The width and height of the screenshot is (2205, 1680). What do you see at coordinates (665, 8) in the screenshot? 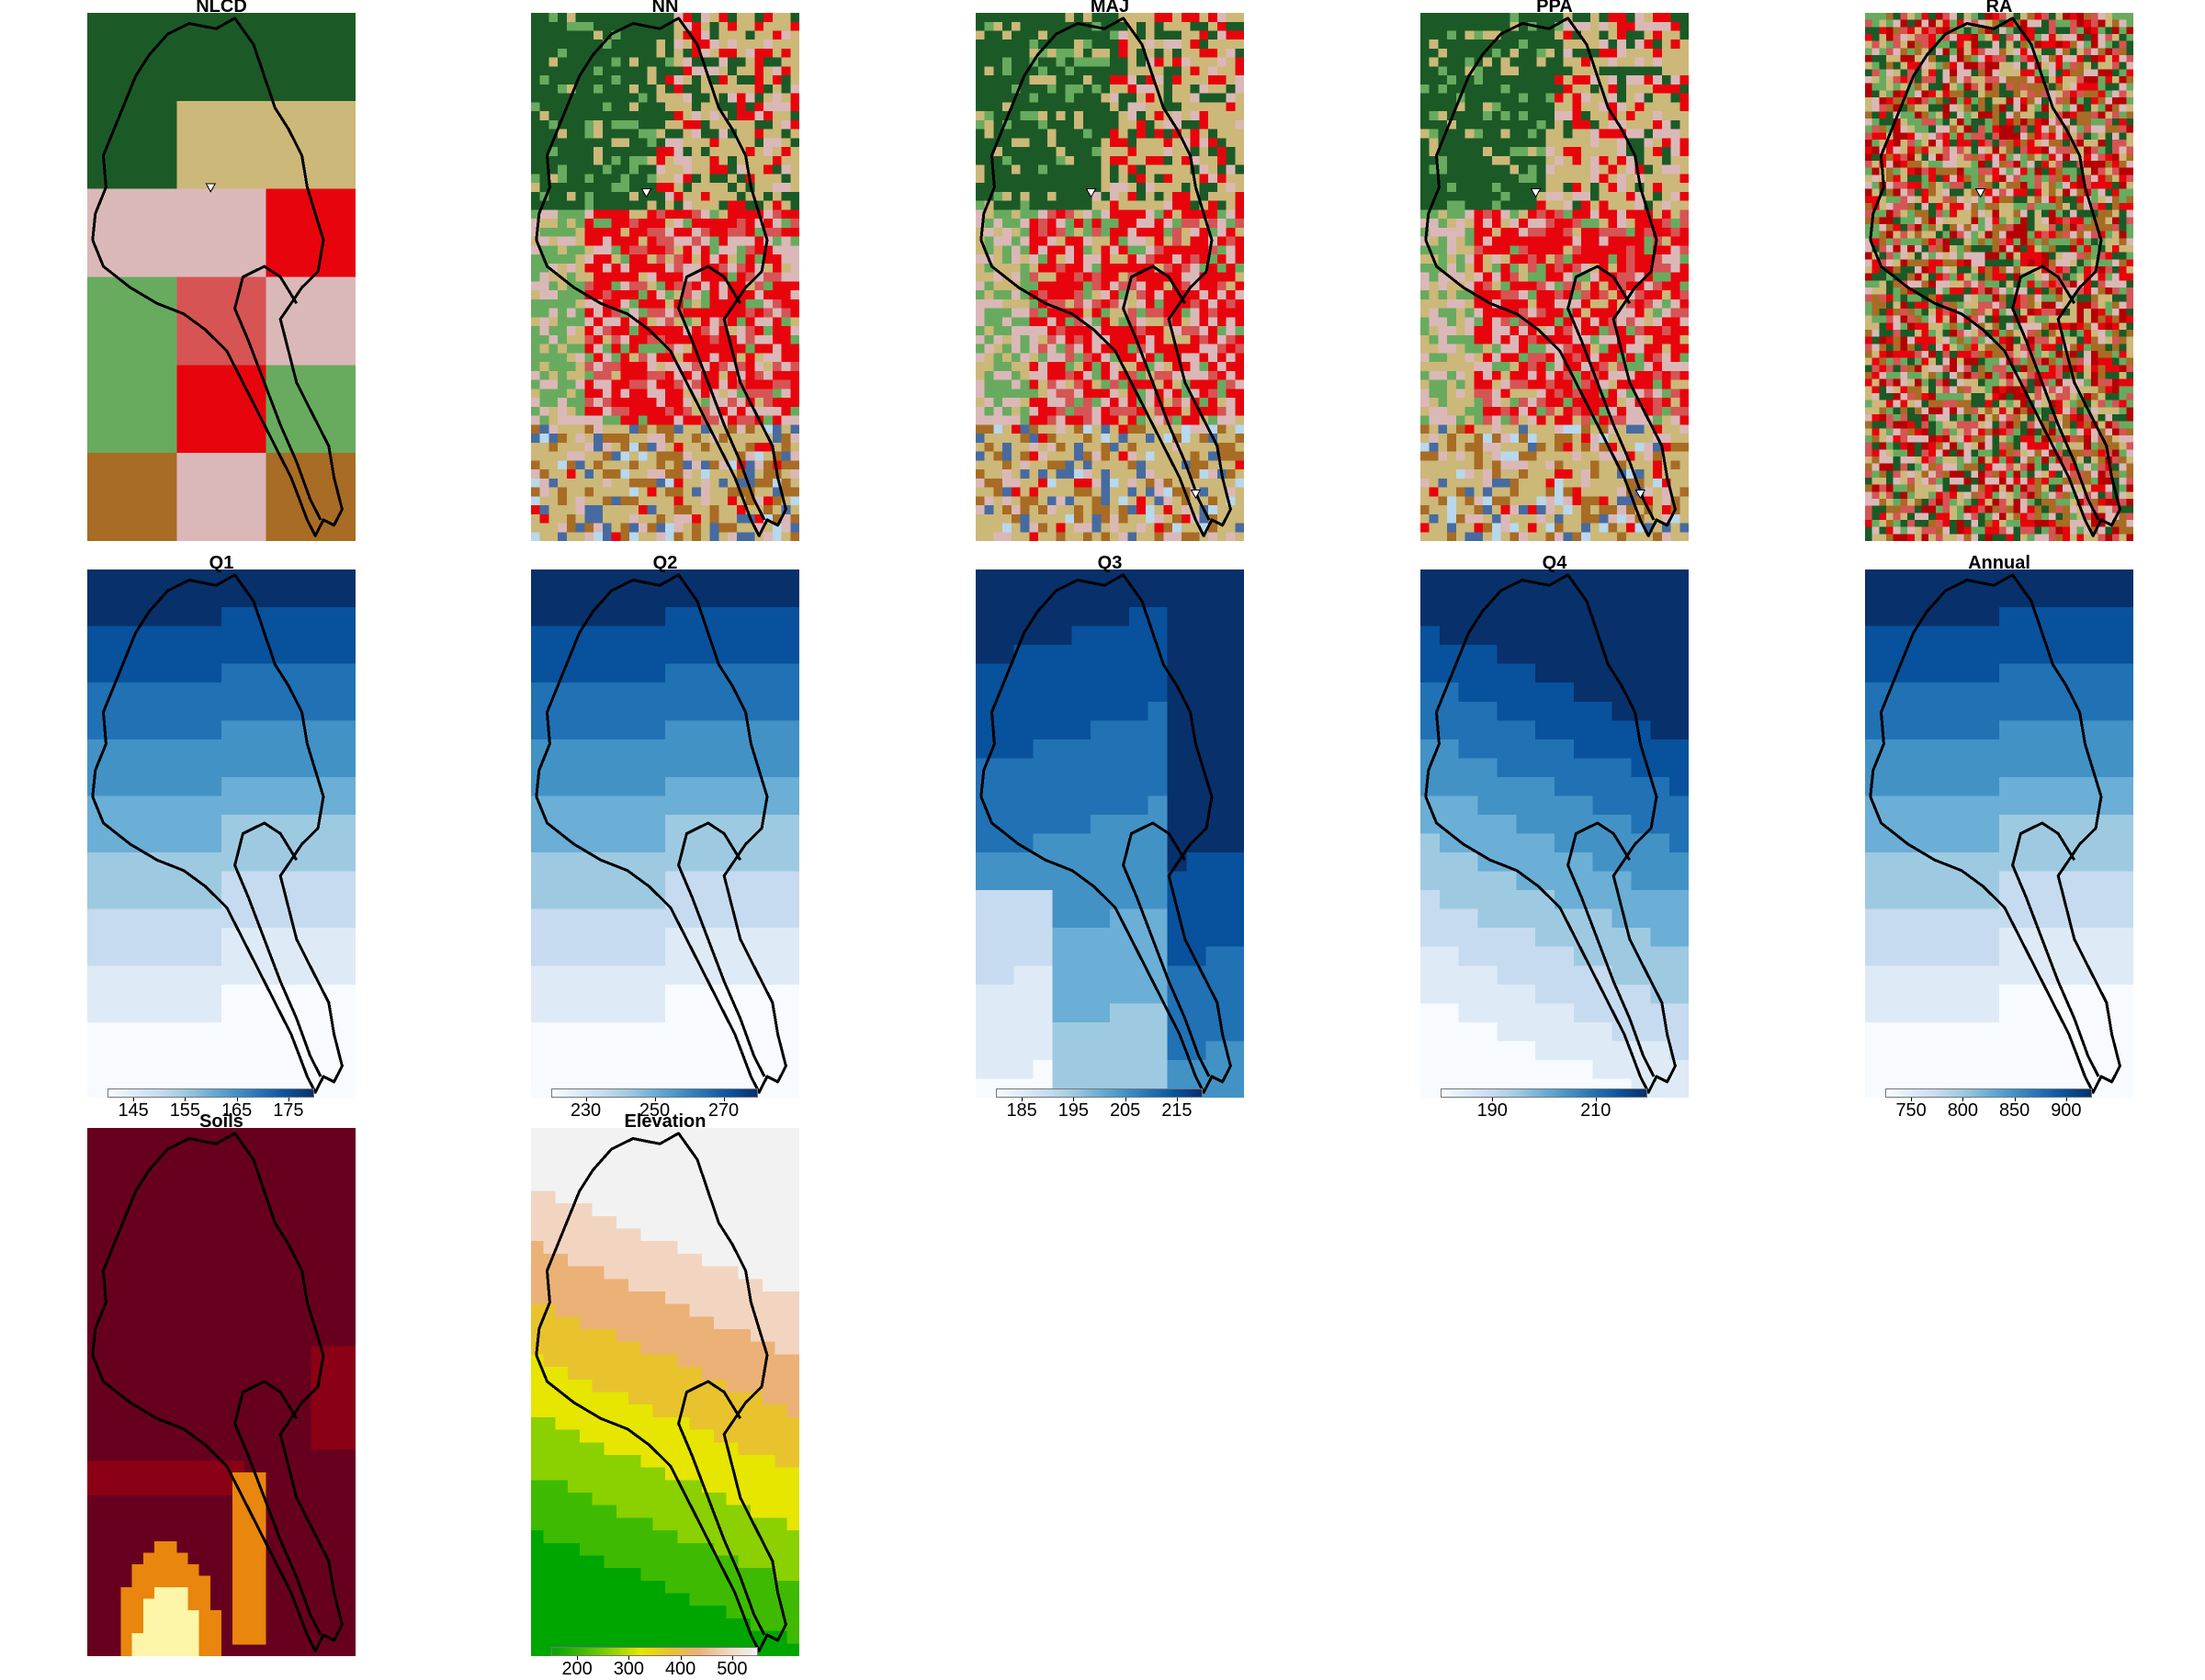
I see `panel-title-nn: NN` at bounding box center [665, 8].